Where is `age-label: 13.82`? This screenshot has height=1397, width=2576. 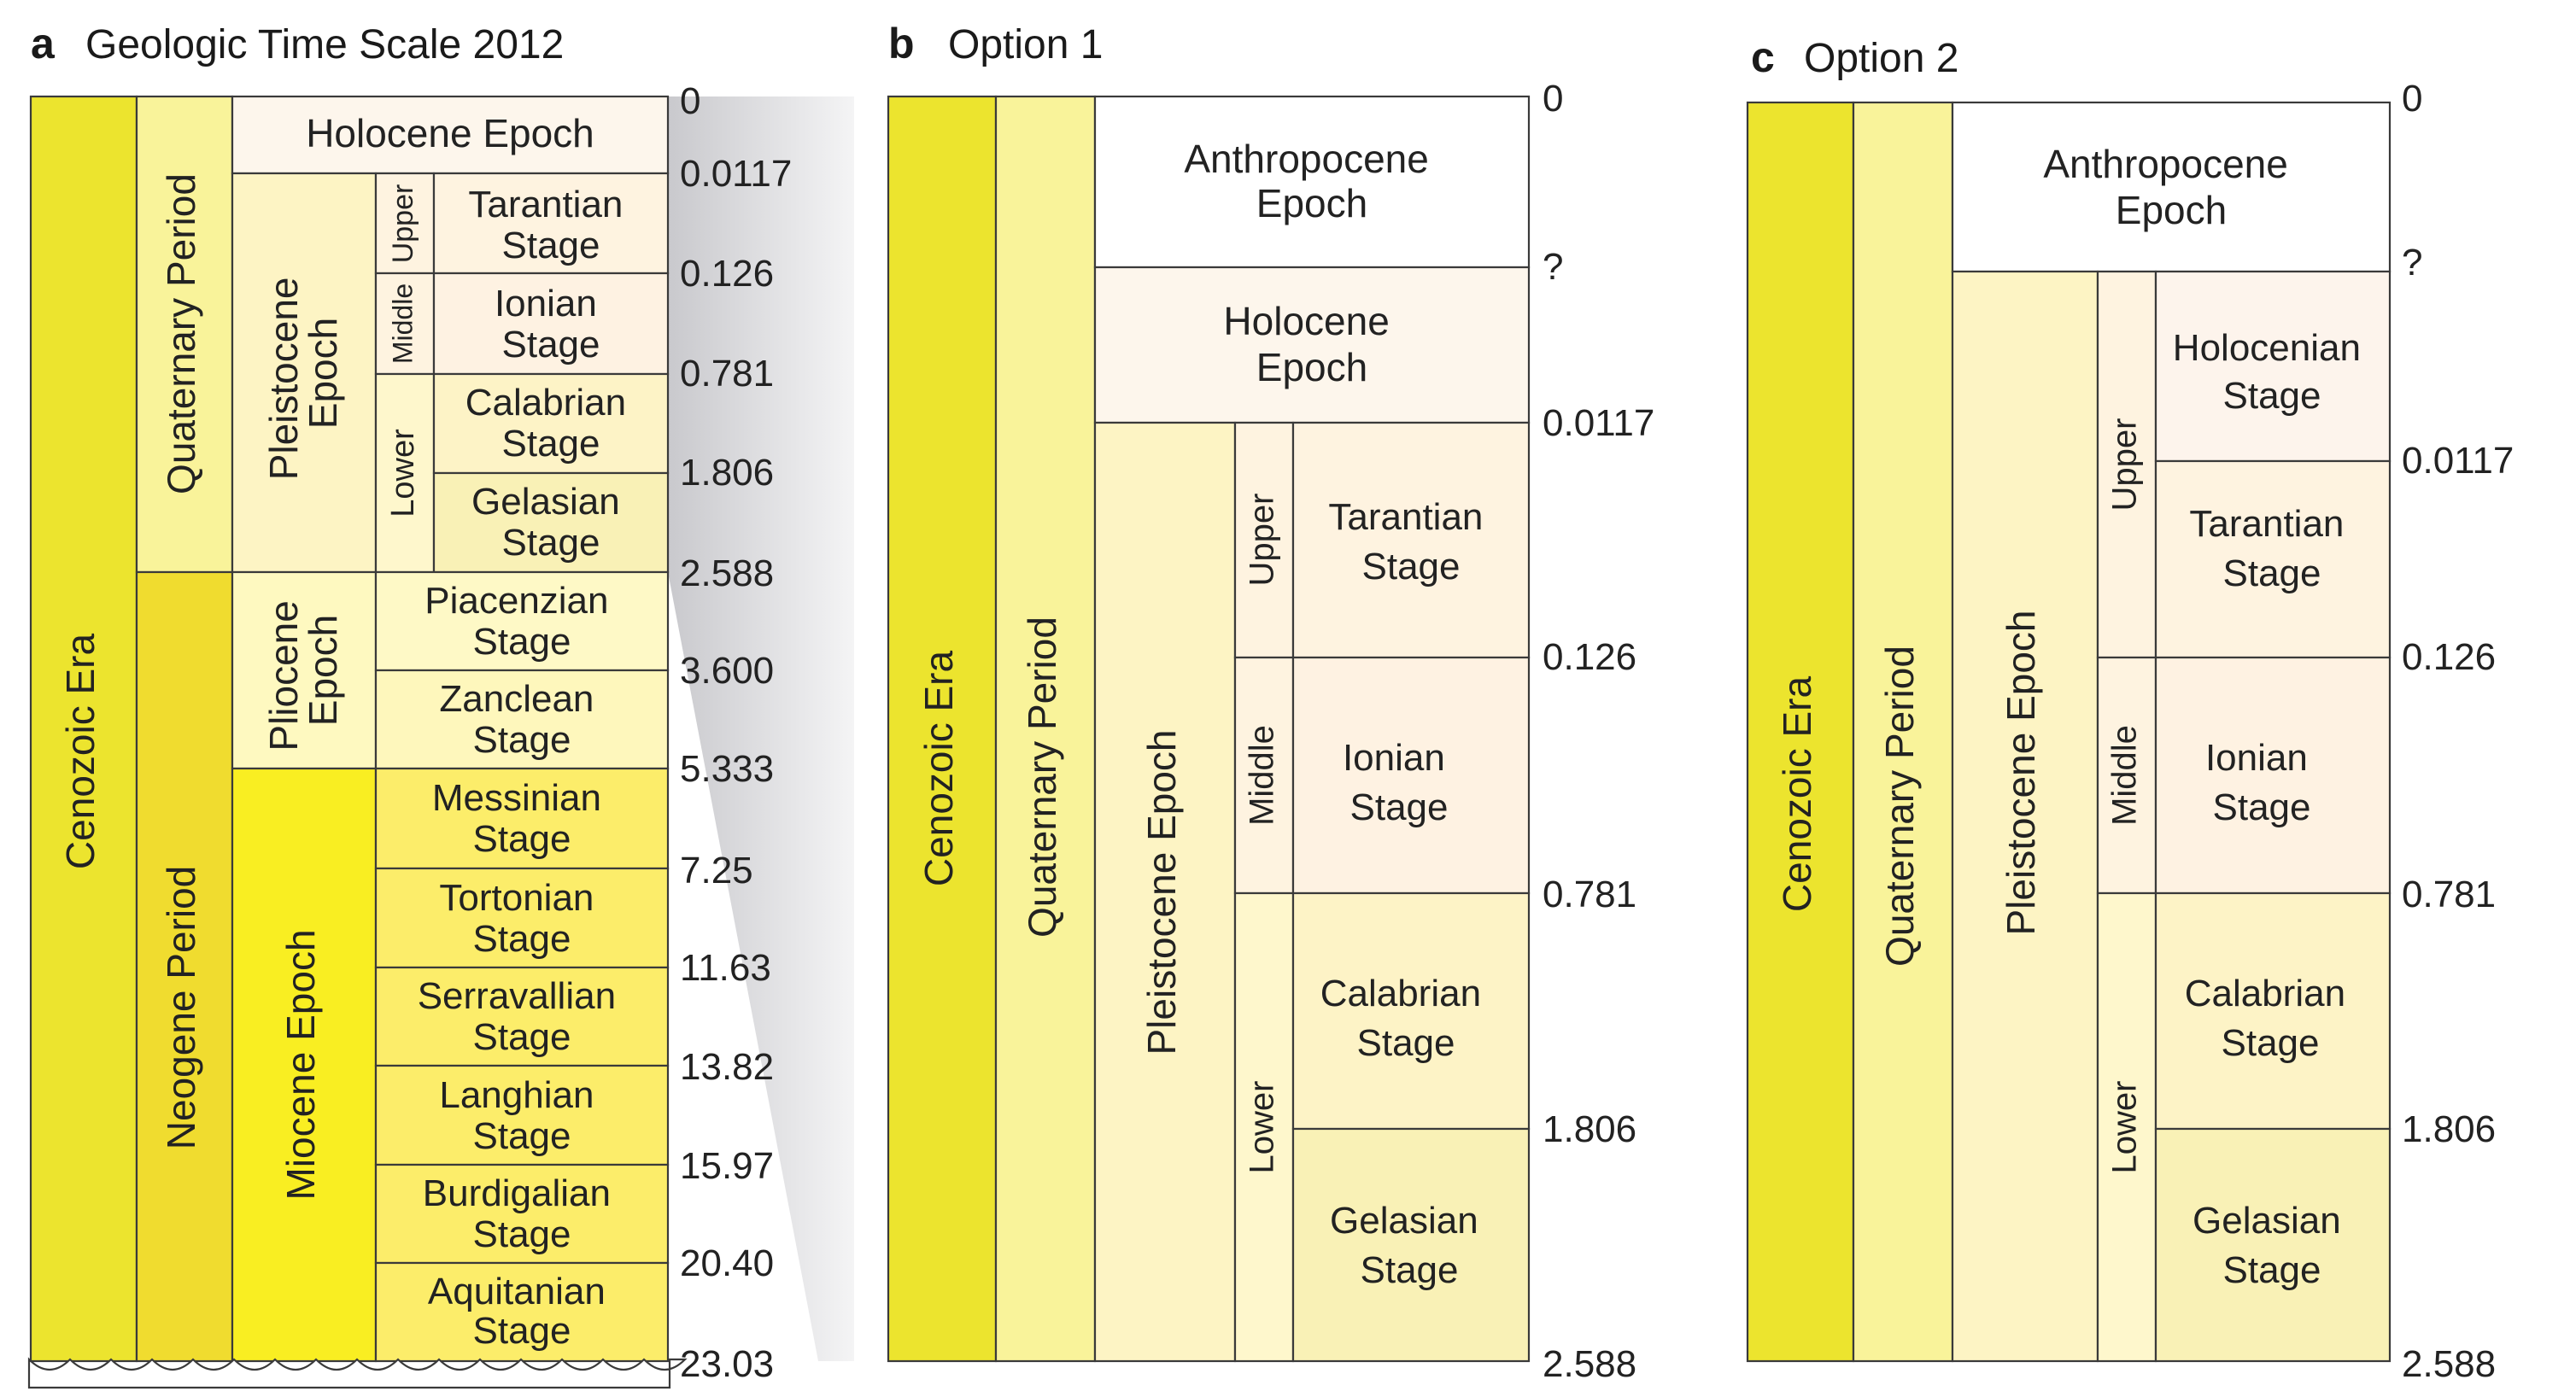
age-label: 13.82 is located at coordinates (727, 1067).